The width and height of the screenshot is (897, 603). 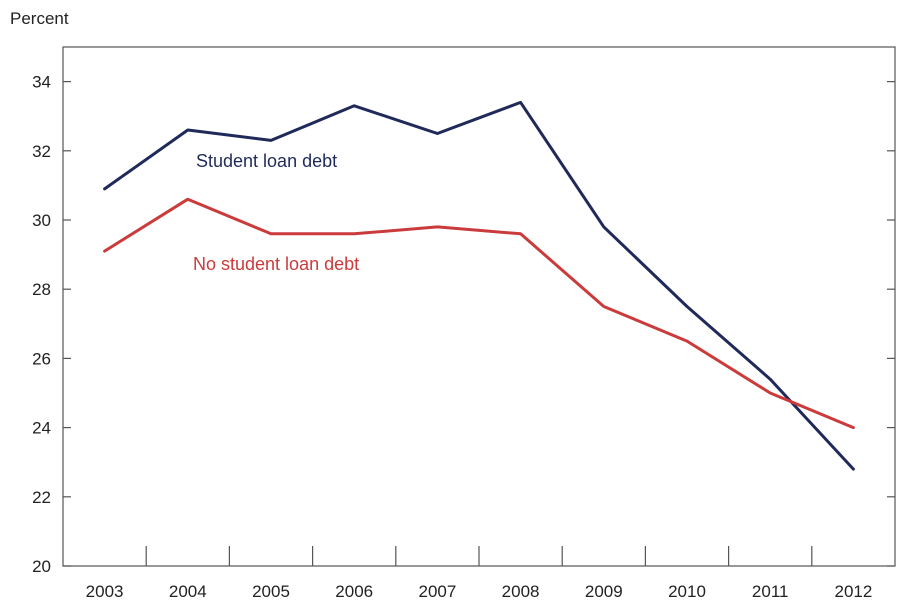 I want to click on y-tick-label: 28, so click(x=41, y=289).